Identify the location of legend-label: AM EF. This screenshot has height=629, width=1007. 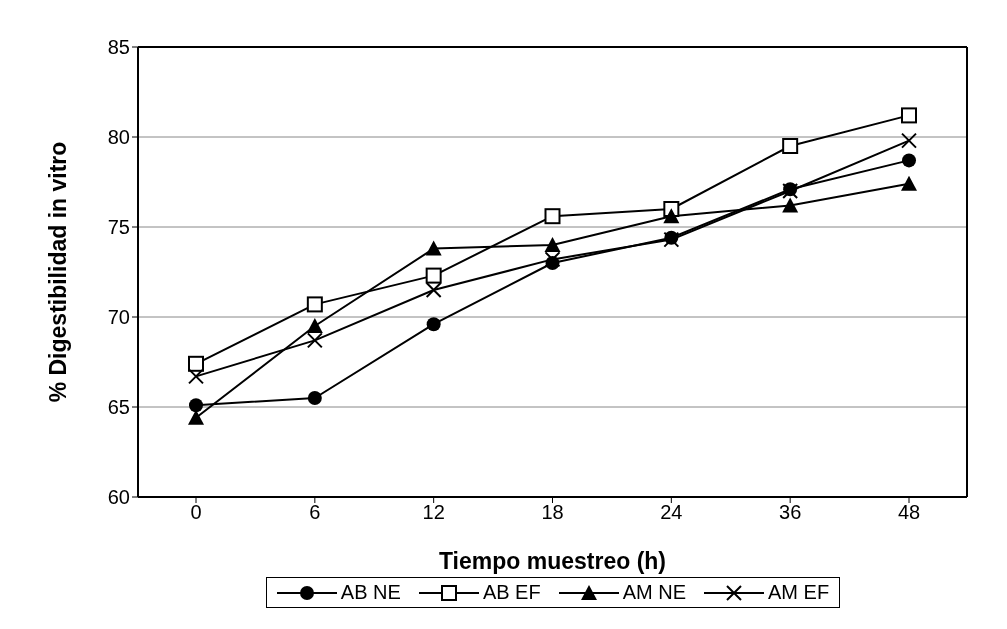
(799, 592).